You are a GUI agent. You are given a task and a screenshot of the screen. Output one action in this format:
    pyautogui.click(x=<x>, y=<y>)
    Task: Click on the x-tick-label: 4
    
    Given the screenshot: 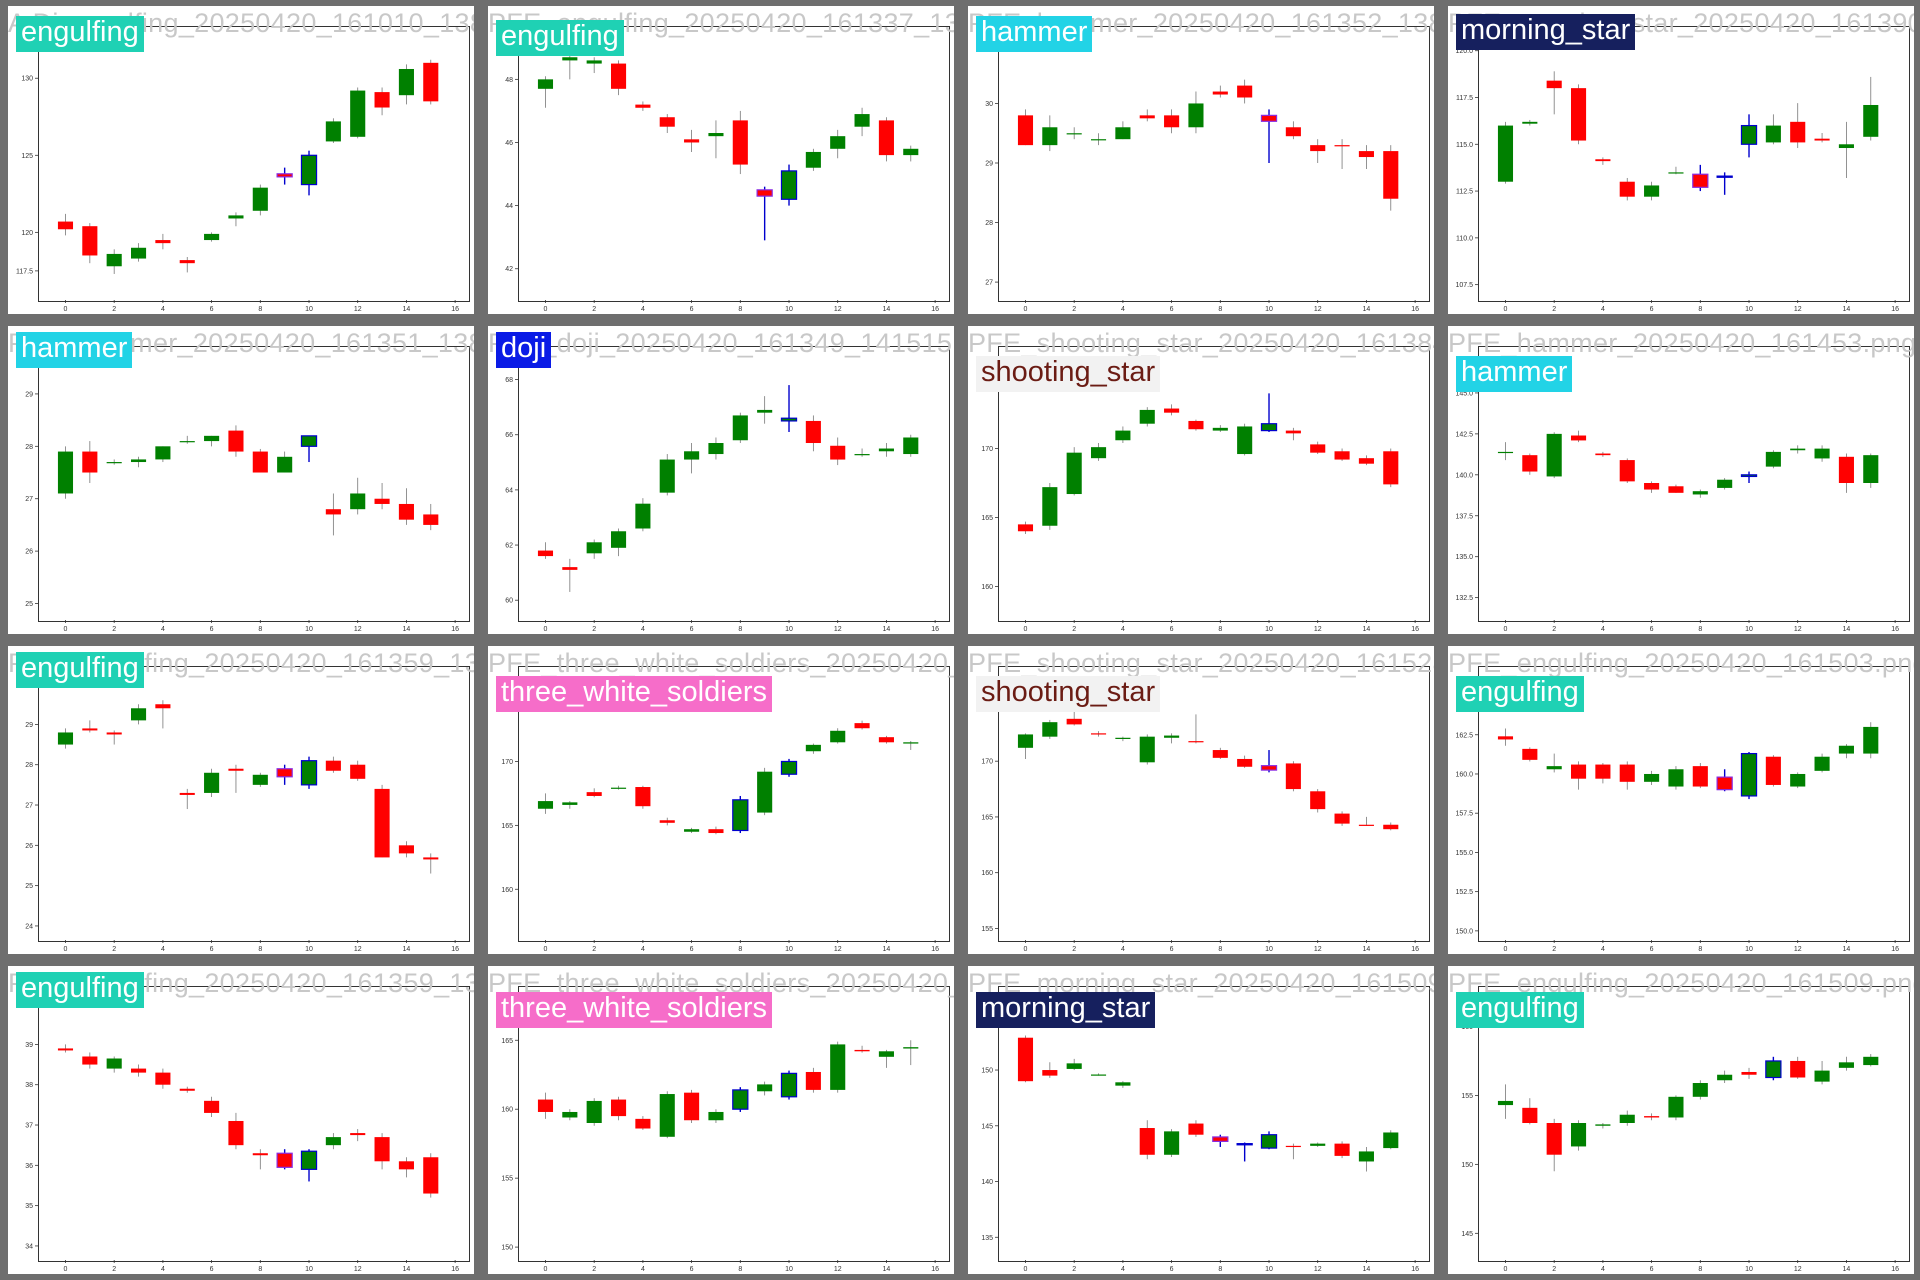 What is the action you would take?
    pyautogui.click(x=643, y=949)
    